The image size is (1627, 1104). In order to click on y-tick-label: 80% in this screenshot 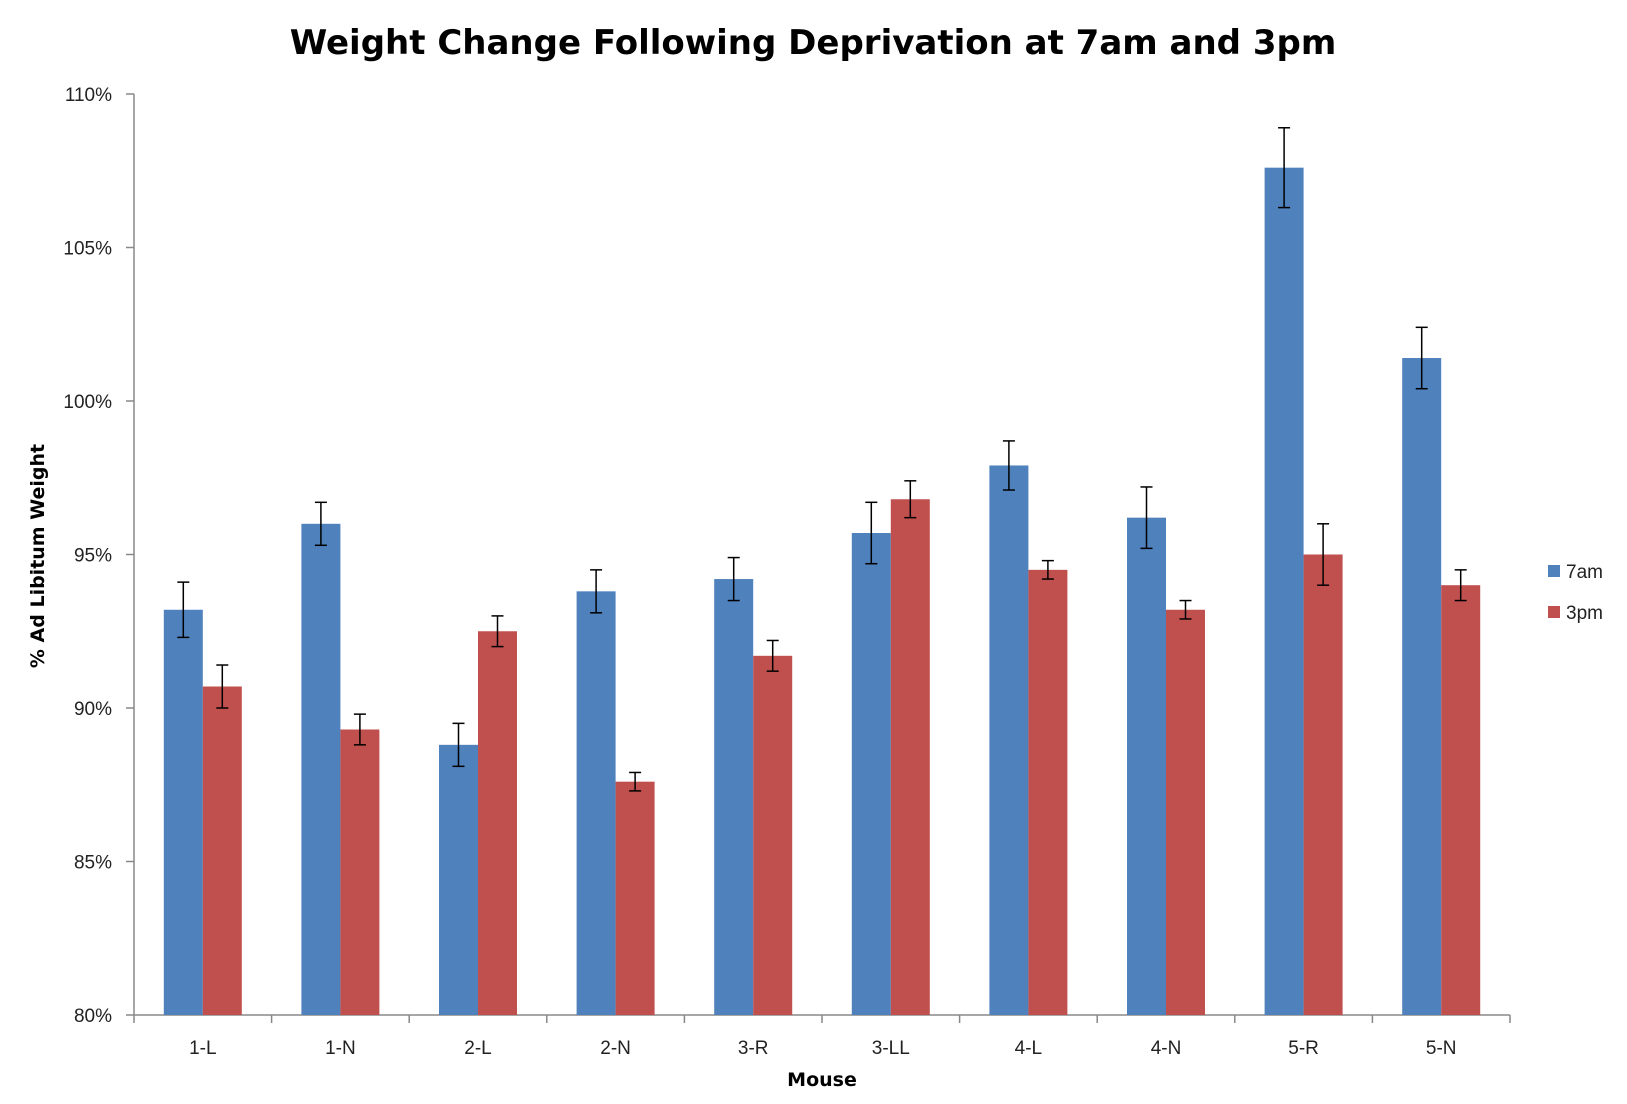, I will do `click(93, 1016)`.